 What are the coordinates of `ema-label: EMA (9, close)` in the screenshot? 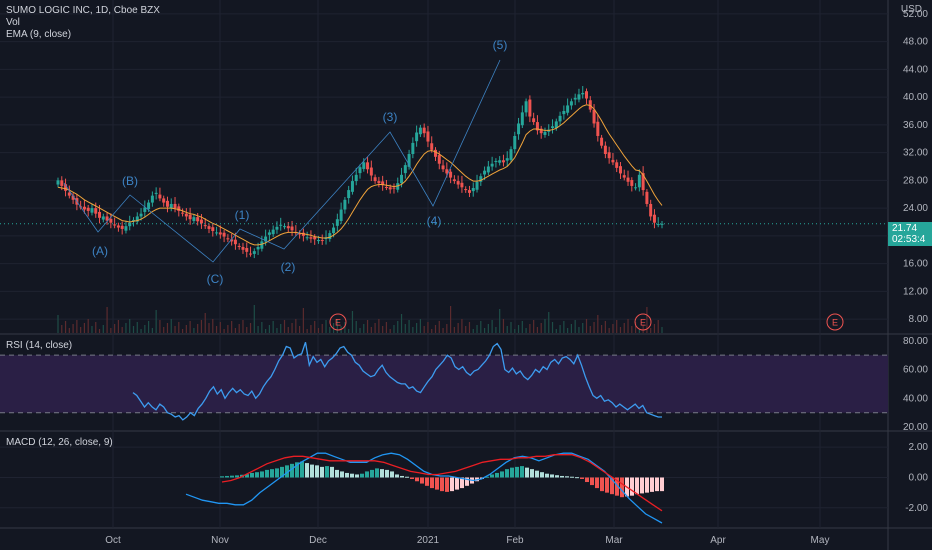 It's located at (39, 34).